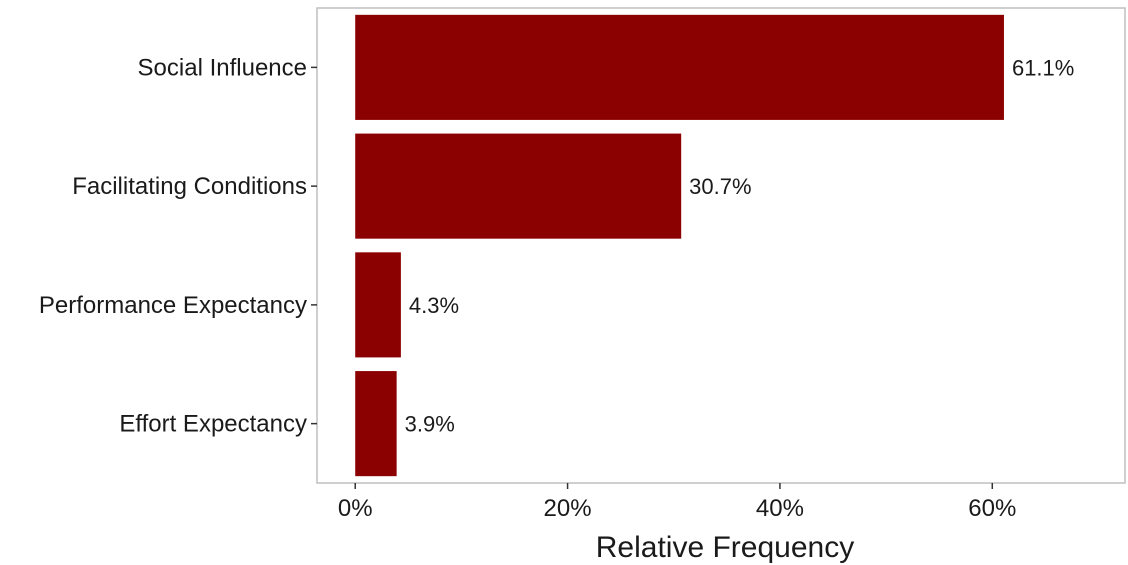 The height and width of the screenshot is (565, 1128). Describe the element at coordinates (355, 508) in the screenshot. I see `x-tick-label-0: 0%` at that location.